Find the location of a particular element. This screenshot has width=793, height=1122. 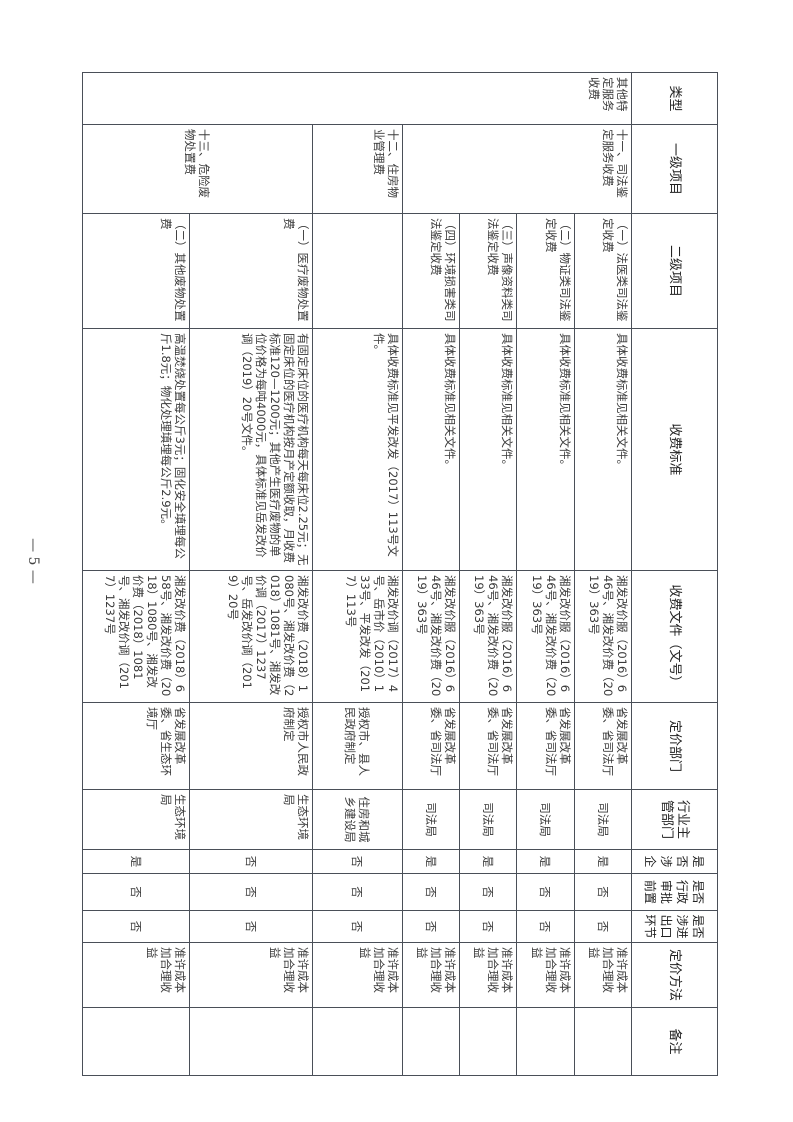

level2-cell: （二）物证类司法鉴定收费 is located at coordinates (545, 271).